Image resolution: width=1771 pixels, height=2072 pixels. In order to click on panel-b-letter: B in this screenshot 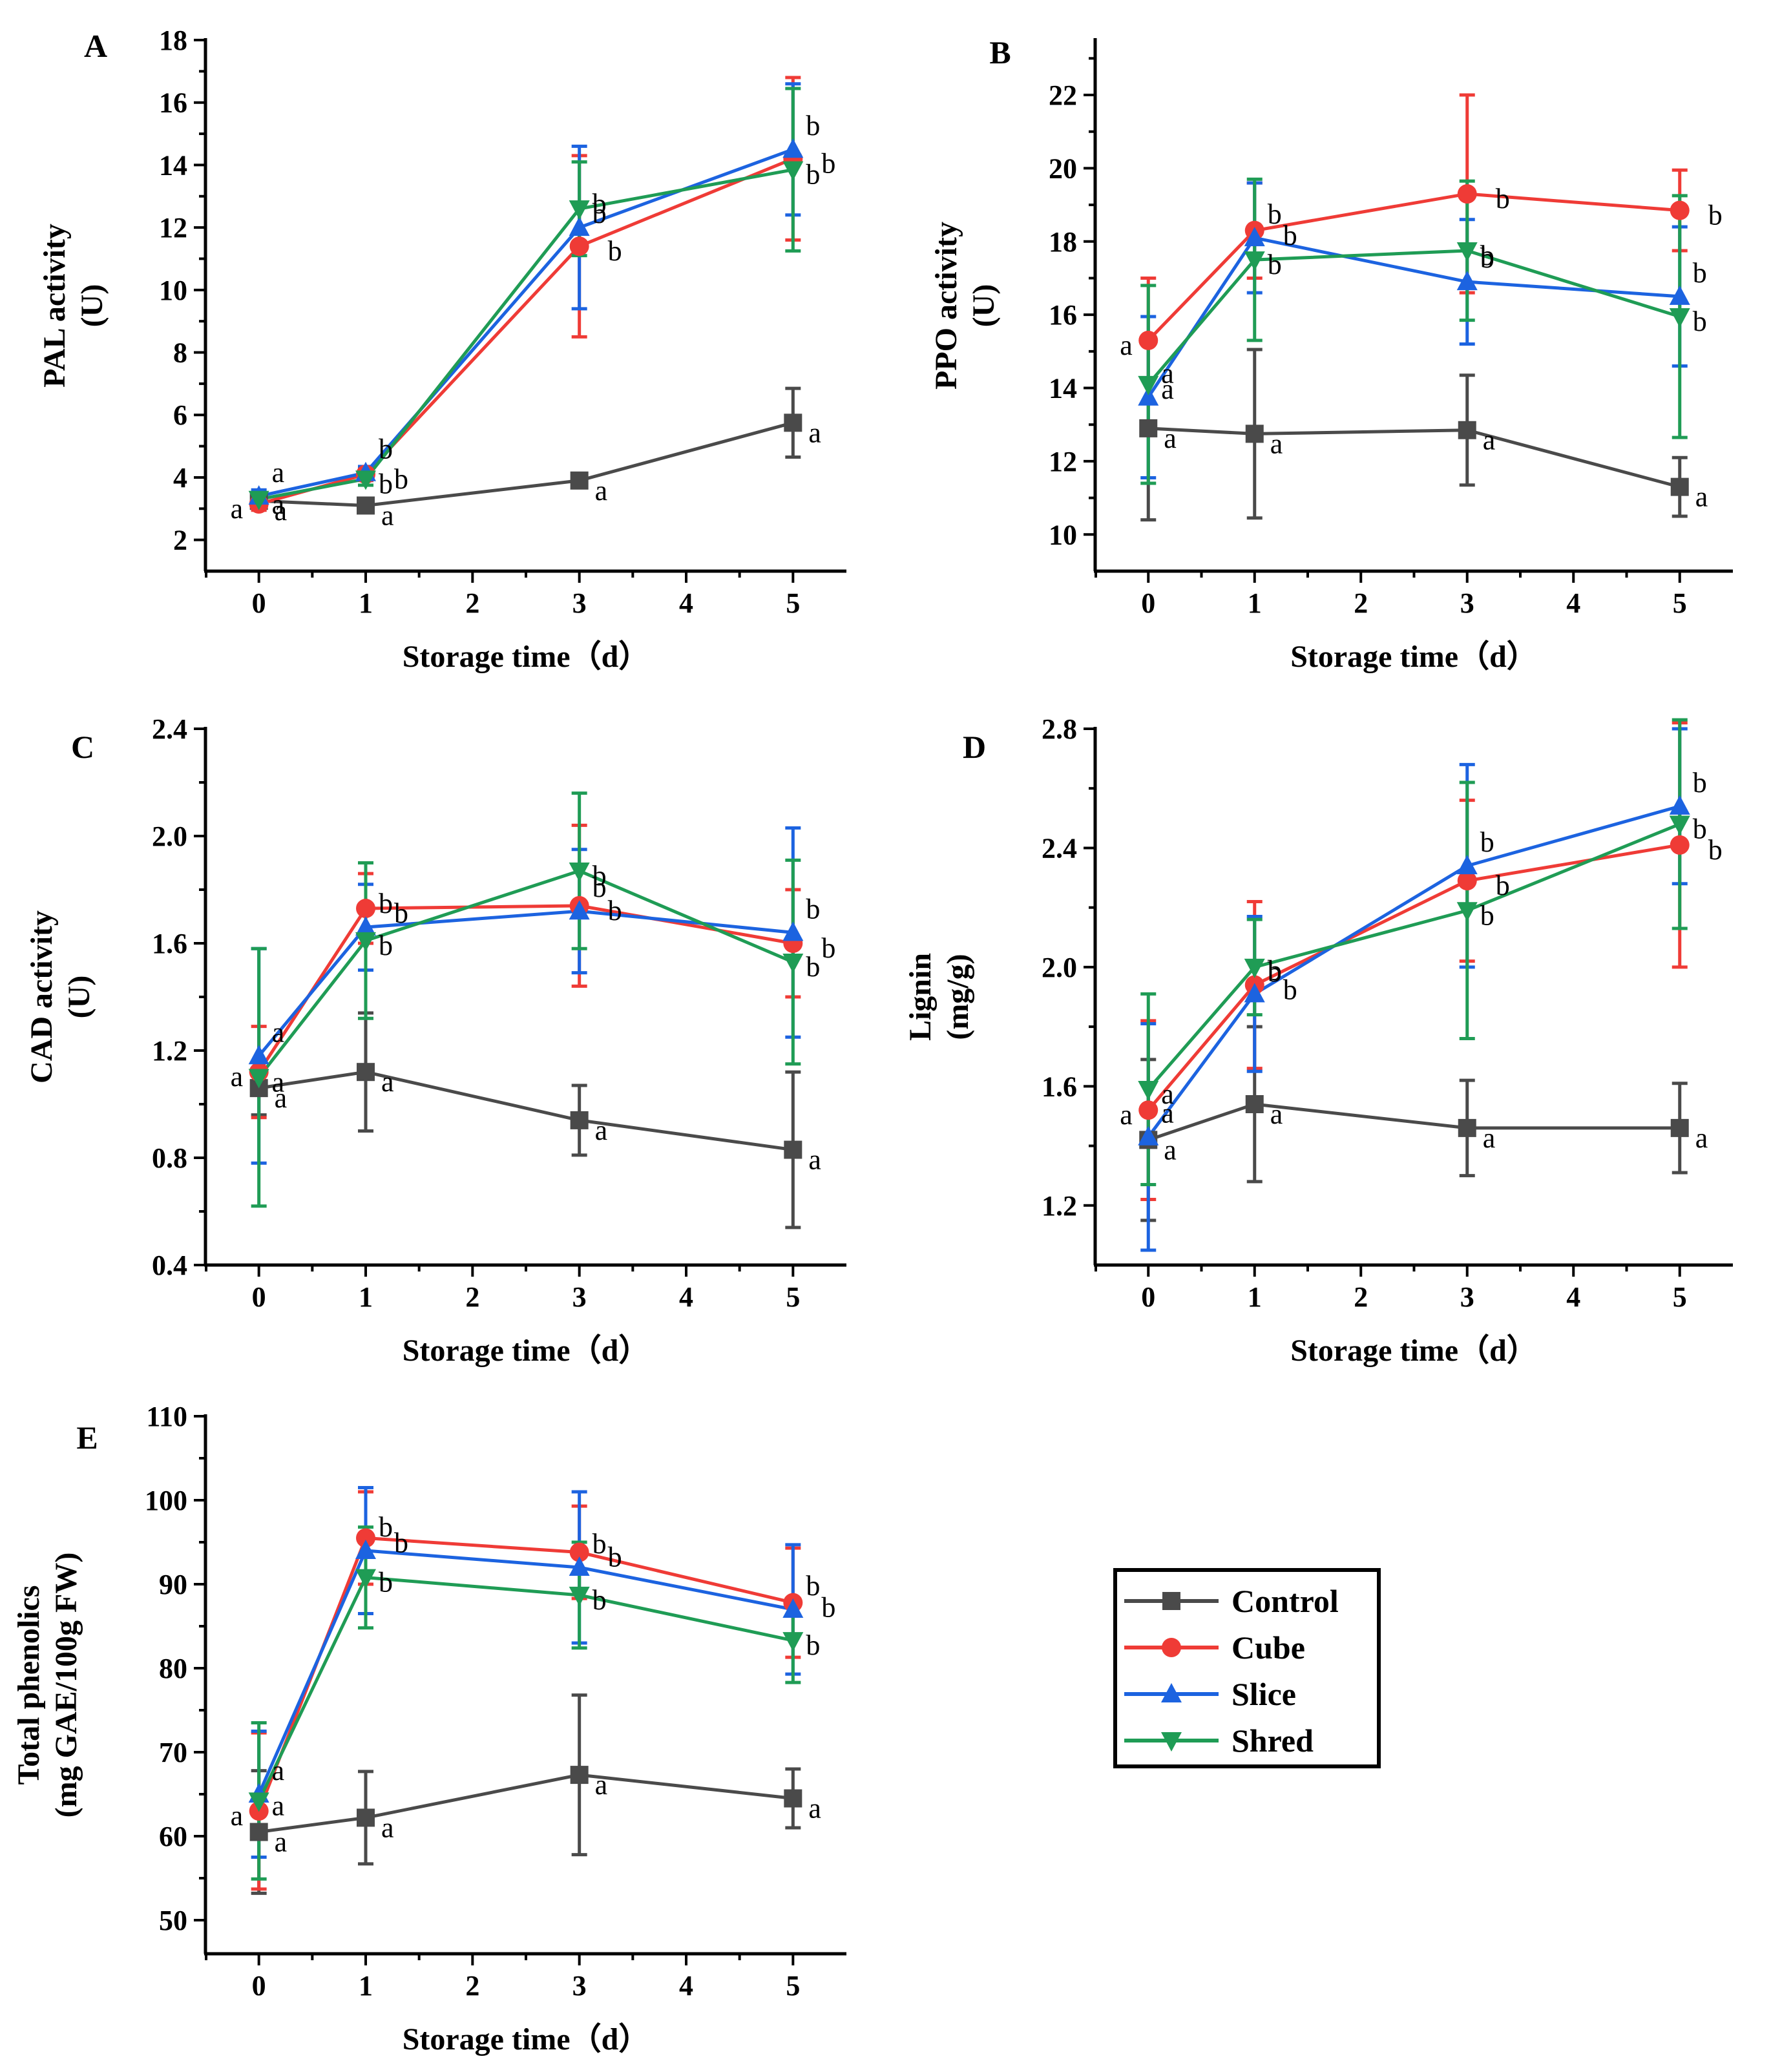, I will do `click(1000, 52)`.